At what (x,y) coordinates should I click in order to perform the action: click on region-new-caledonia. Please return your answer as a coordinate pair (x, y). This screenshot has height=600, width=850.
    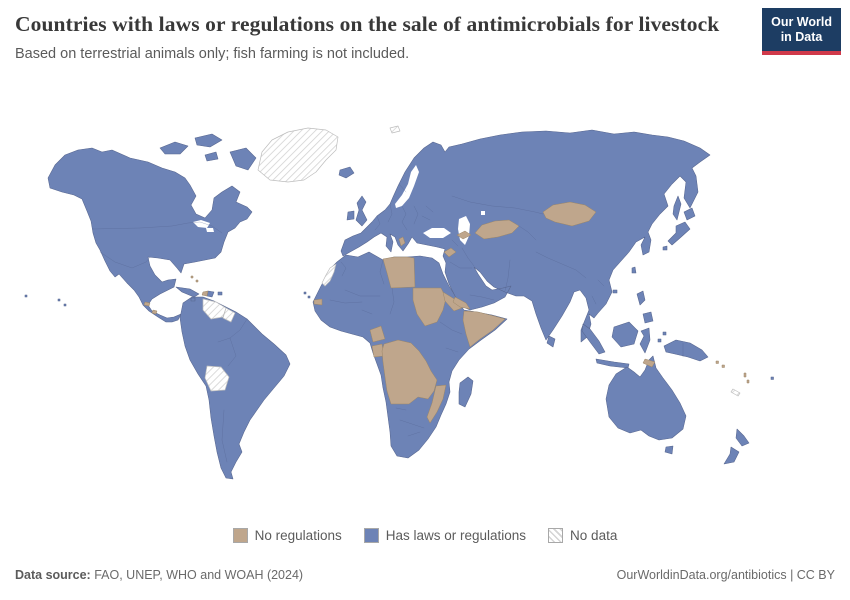
    Looking at the image, I should click on (735, 392).